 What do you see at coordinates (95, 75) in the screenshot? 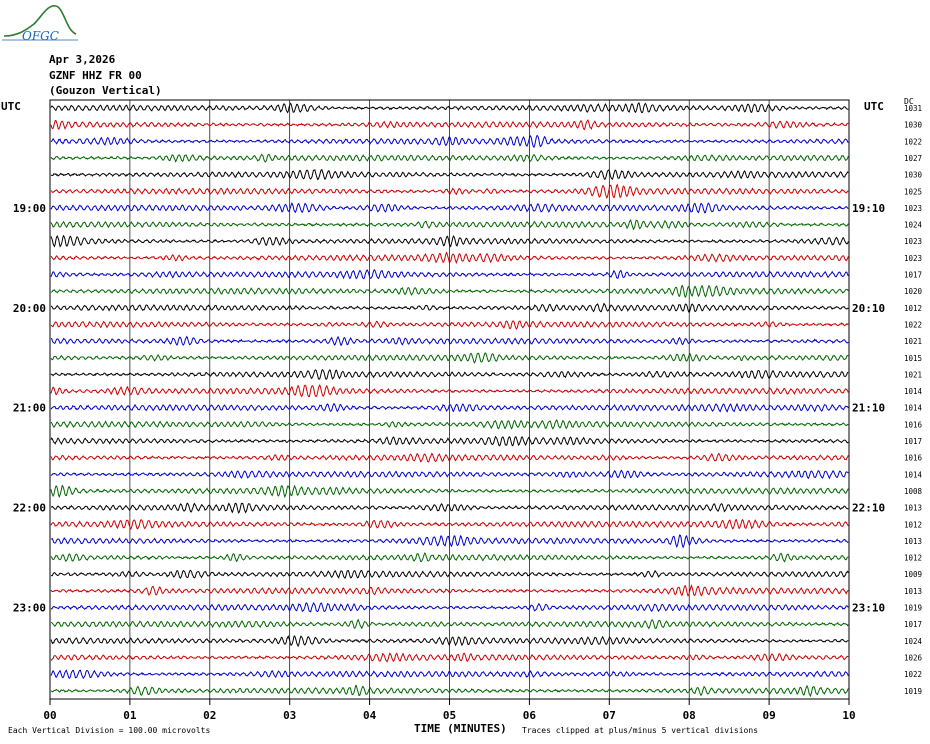
I see `header-station: GZNF HHZ FR 00` at bounding box center [95, 75].